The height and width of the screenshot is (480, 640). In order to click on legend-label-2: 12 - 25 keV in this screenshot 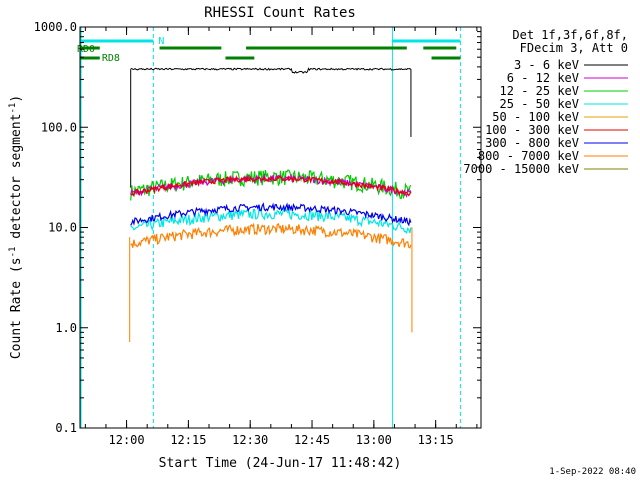, I will do `click(539, 91)`.